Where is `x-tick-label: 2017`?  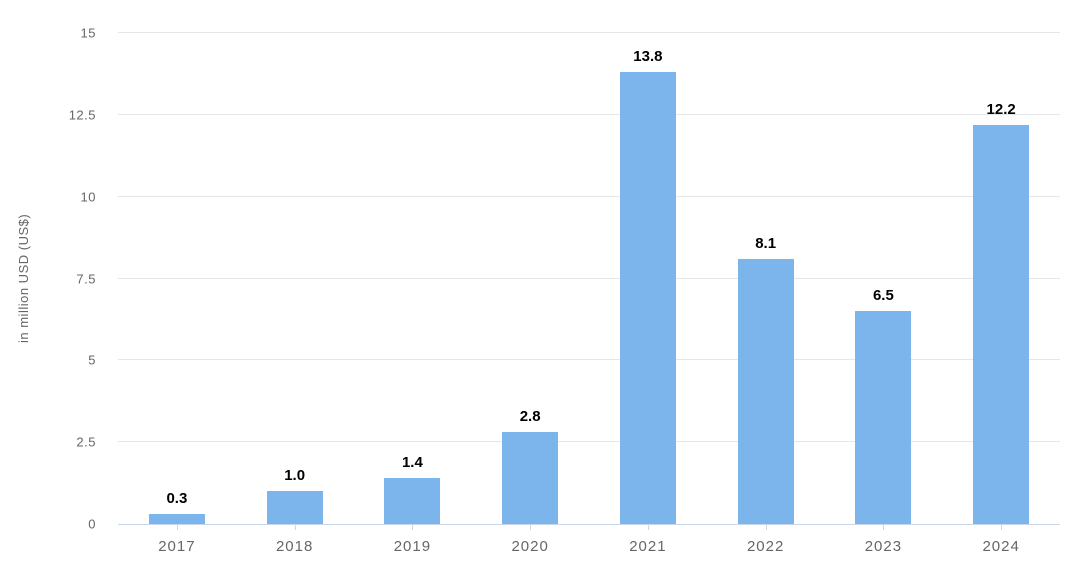 x-tick-label: 2017 is located at coordinates (177, 546).